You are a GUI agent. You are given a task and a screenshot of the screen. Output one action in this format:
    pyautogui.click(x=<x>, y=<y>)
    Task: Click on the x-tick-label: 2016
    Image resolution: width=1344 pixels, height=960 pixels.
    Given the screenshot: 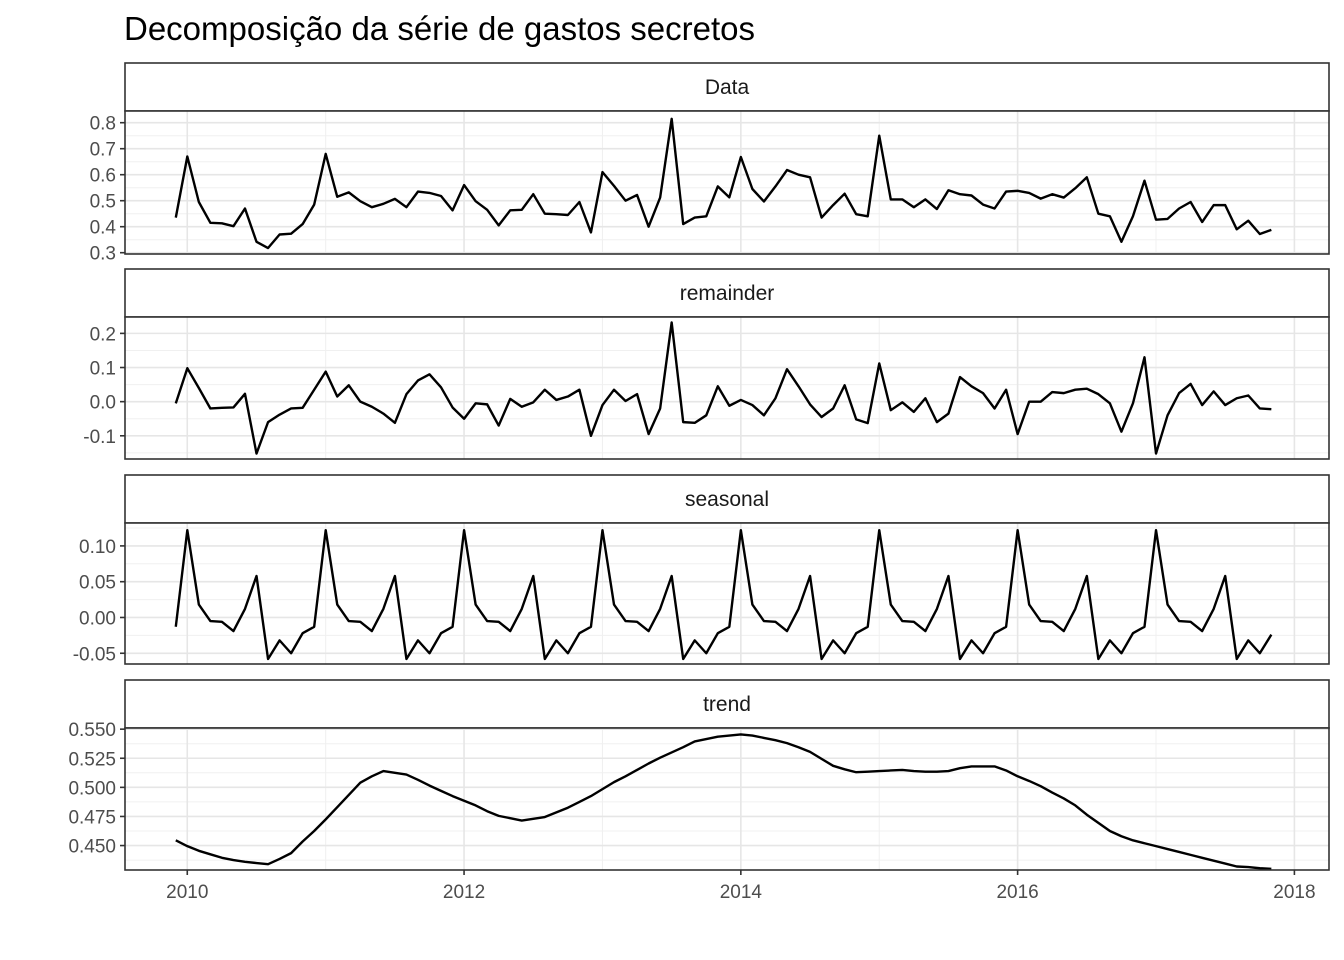 What is the action you would take?
    pyautogui.click(x=1017, y=892)
    